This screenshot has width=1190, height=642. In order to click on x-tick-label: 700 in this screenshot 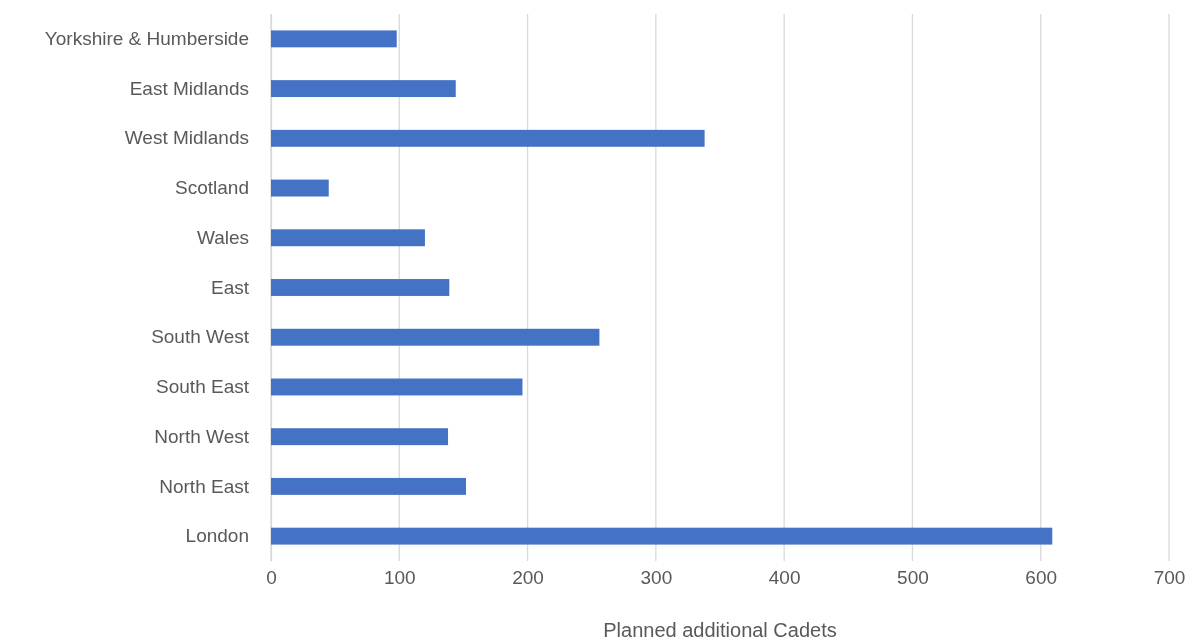, I will do `click(1169, 578)`.